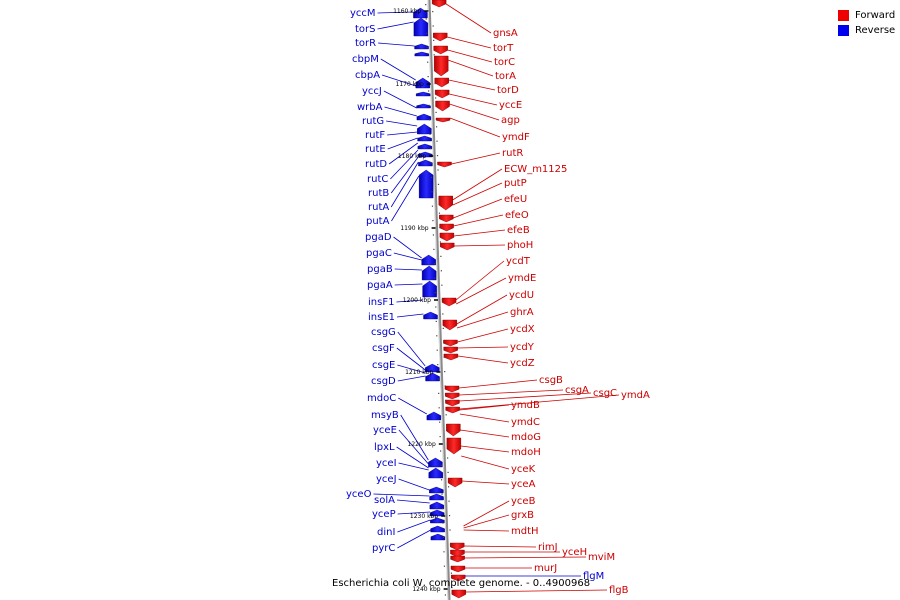 The image size is (900, 600). I want to click on forward-swatch, so click(843, 15).